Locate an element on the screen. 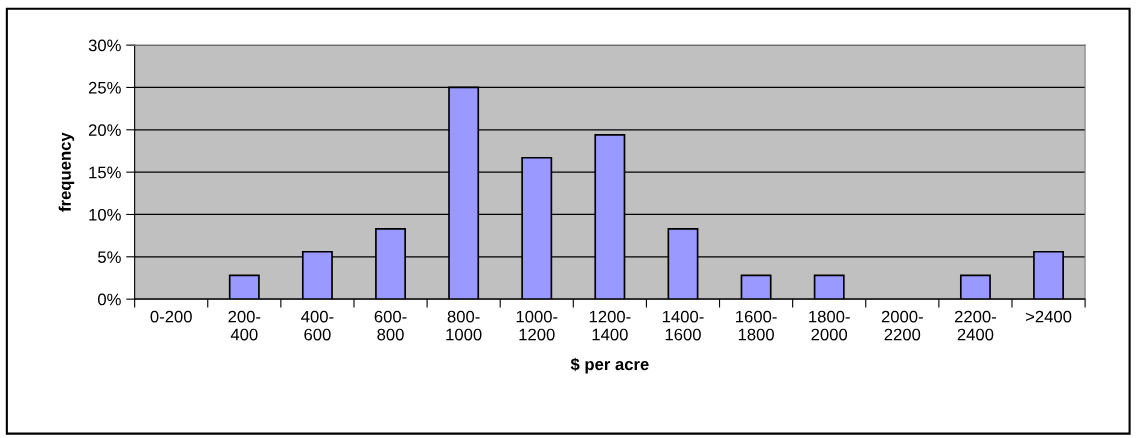 The image size is (1141, 438). y-tick-label: 30% is located at coordinates (104, 45).